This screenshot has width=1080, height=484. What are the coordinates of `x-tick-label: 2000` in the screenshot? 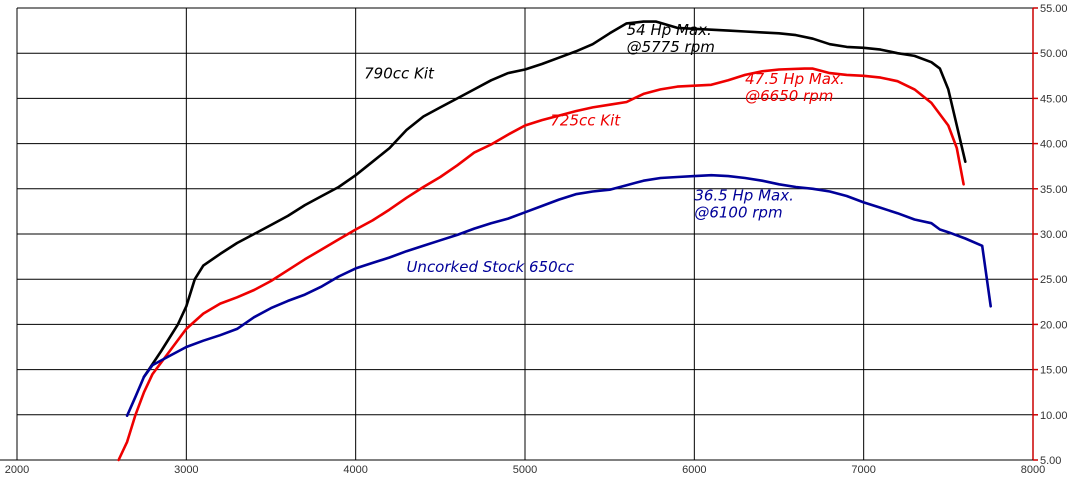 It's located at (17, 470).